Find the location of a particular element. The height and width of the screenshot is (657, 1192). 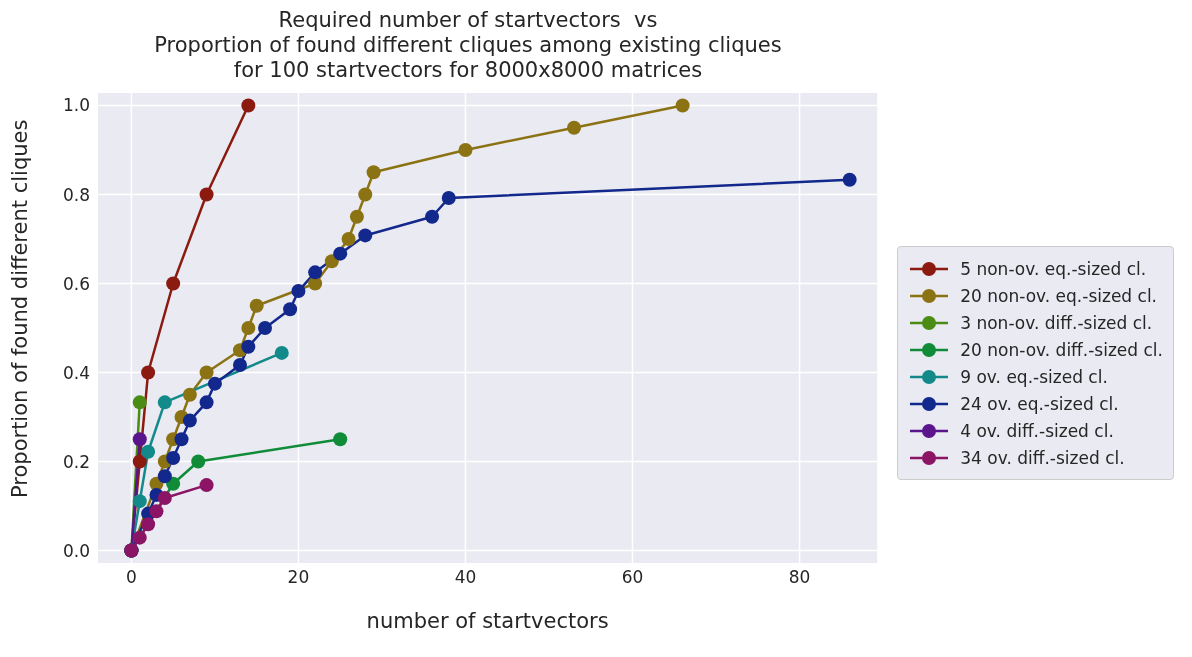

y-tick-label: 0.8 is located at coordinates (76, 194).